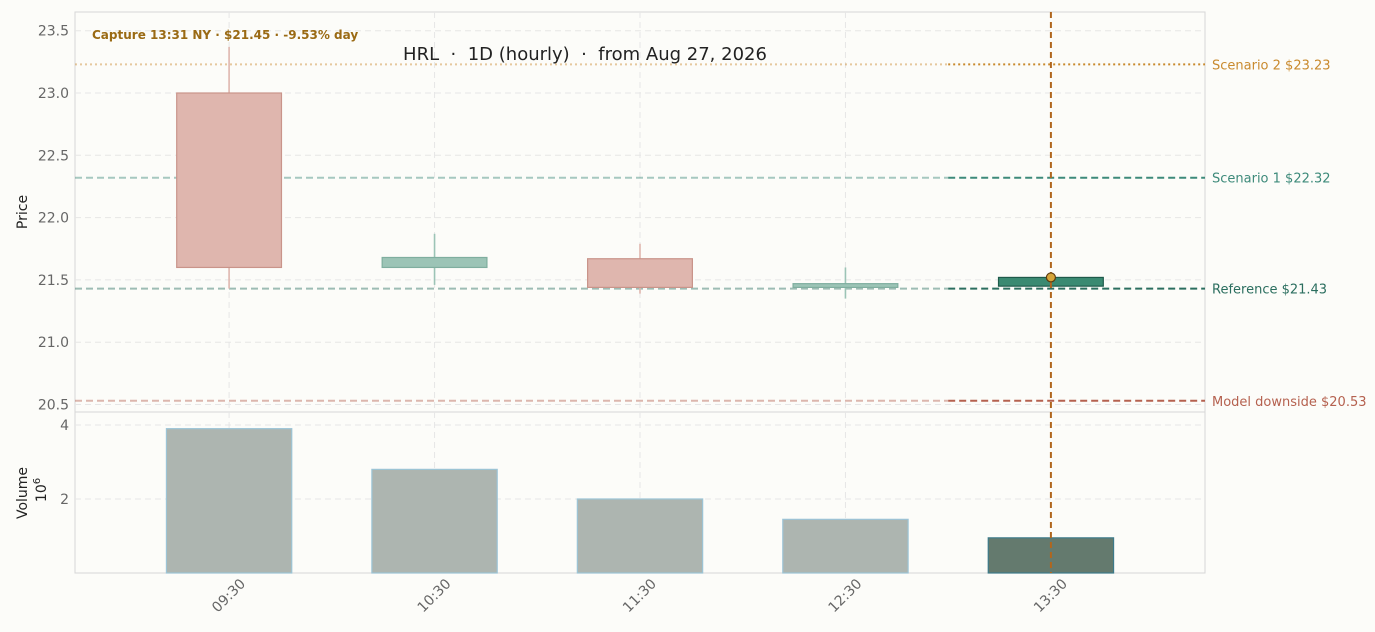 This screenshot has height=632, width=1375. Describe the element at coordinates (53, 343) in the screenshot. I see `price-tick-label: 21.0` at that location.